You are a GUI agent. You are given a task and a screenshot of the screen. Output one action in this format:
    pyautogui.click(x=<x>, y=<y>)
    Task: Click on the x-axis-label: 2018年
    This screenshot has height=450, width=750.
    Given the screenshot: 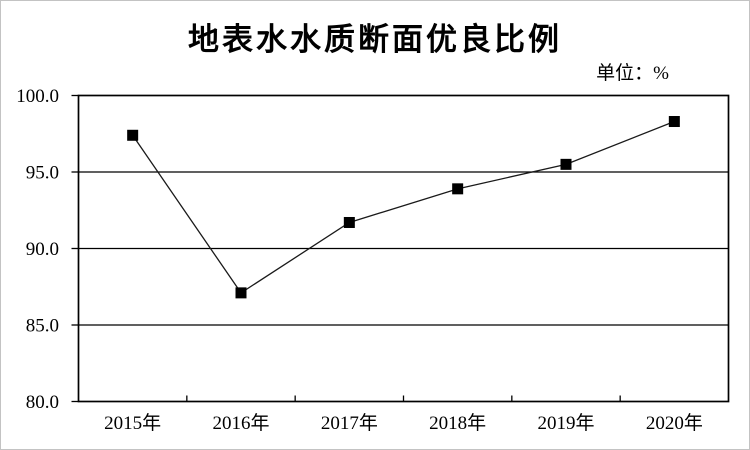 What is the action you would take?
    pyautogui.click(x=457, y=423)
    